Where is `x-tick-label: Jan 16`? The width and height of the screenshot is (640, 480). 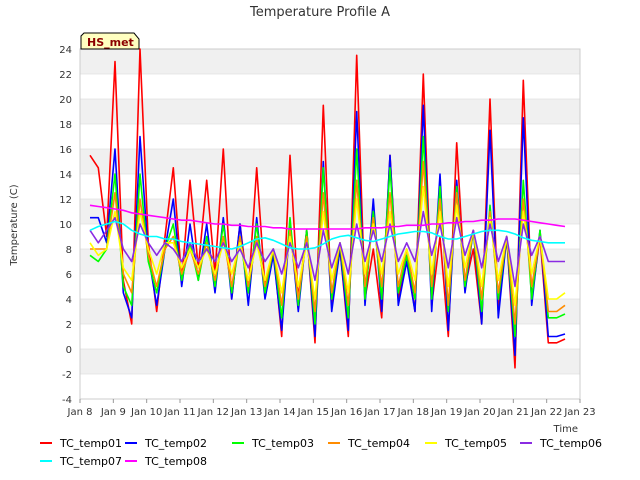
x-tick-label: Jan 16 is located at coordinates (346, 412).